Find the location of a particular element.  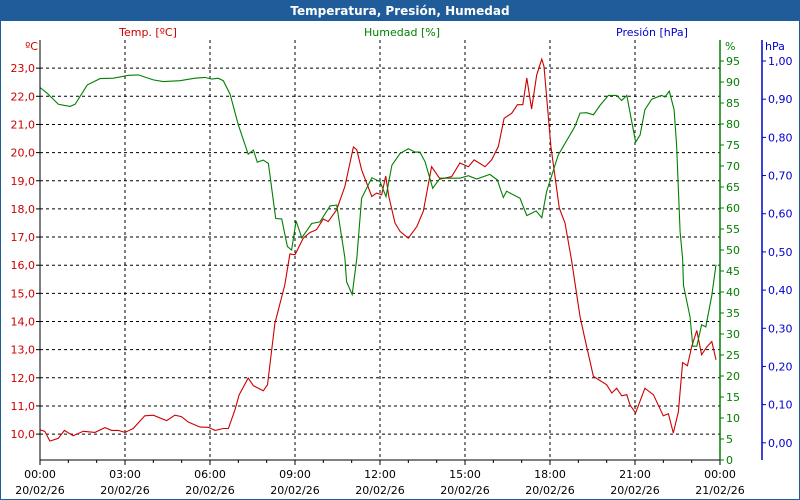

temp-series-label: Temp. [ºC] is located at coordinates (147, 32).